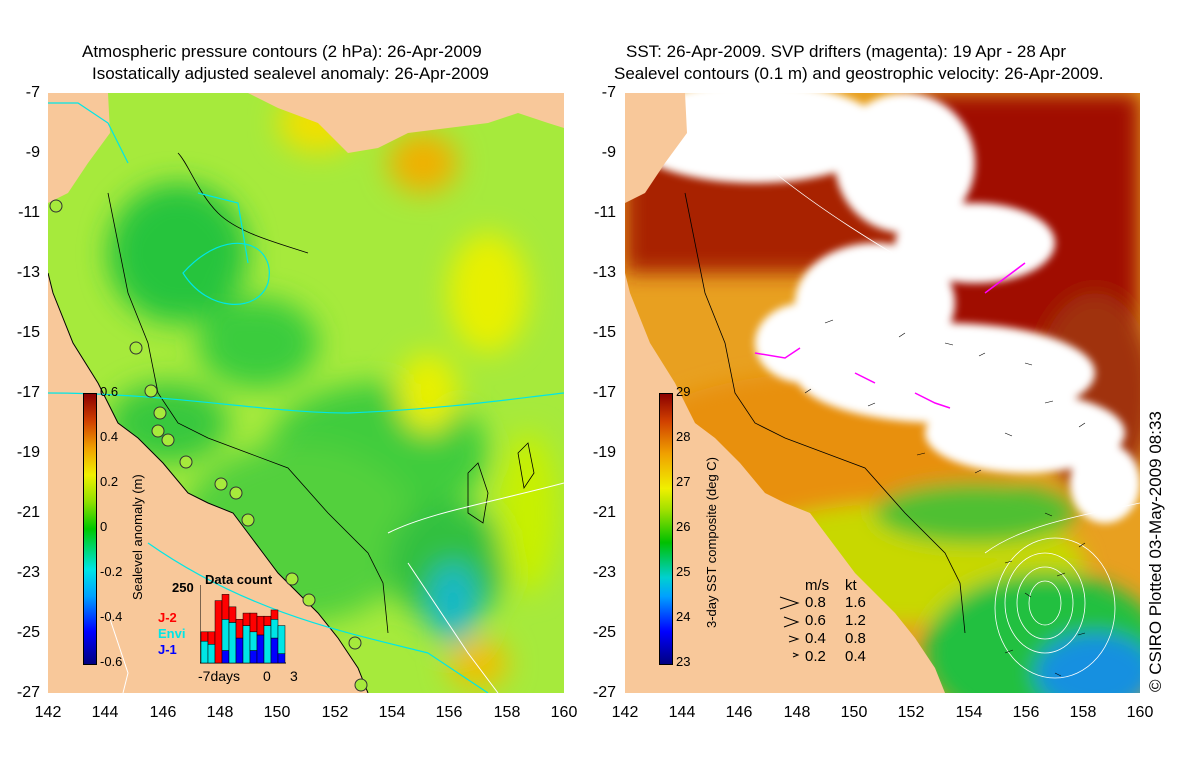 The image size is (1200, 780). What do you see at coordinates (111, 616) in the screenshot?
I see `cbar-tick: -0.4` at bounding box center [111, 616].